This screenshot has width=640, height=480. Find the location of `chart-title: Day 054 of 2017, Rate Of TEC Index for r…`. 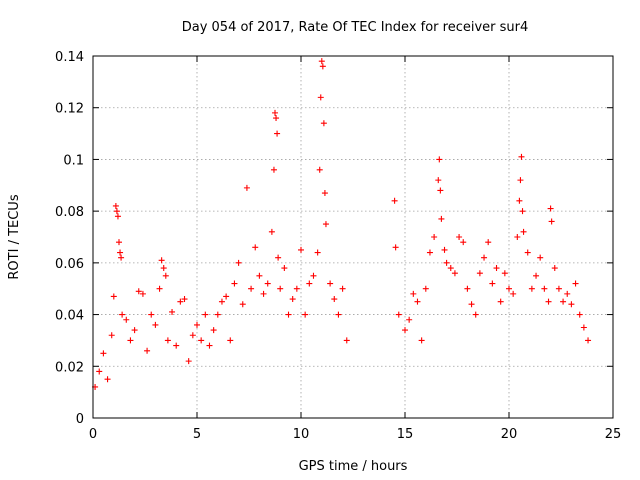

chart-title: Day 054 of 2017, Rate Of TEC Index for r… is located at coordinates (355, 27).